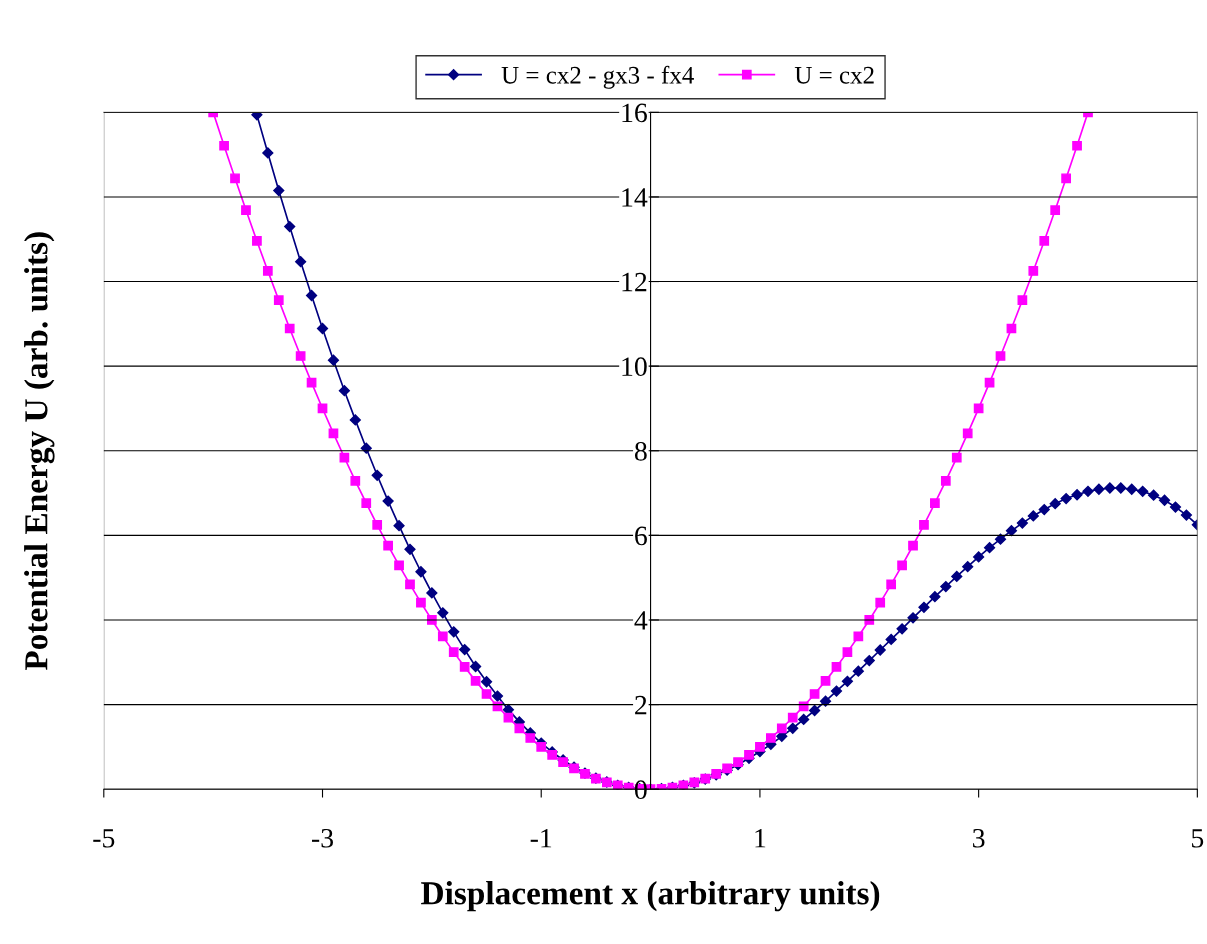 Image resolution: width=1207 pixels, height=944 pixels. What do you see at coordinates (635, 197) in the screenshot?
I see `y-tick-label: 14` at bounding box center [635, 197].